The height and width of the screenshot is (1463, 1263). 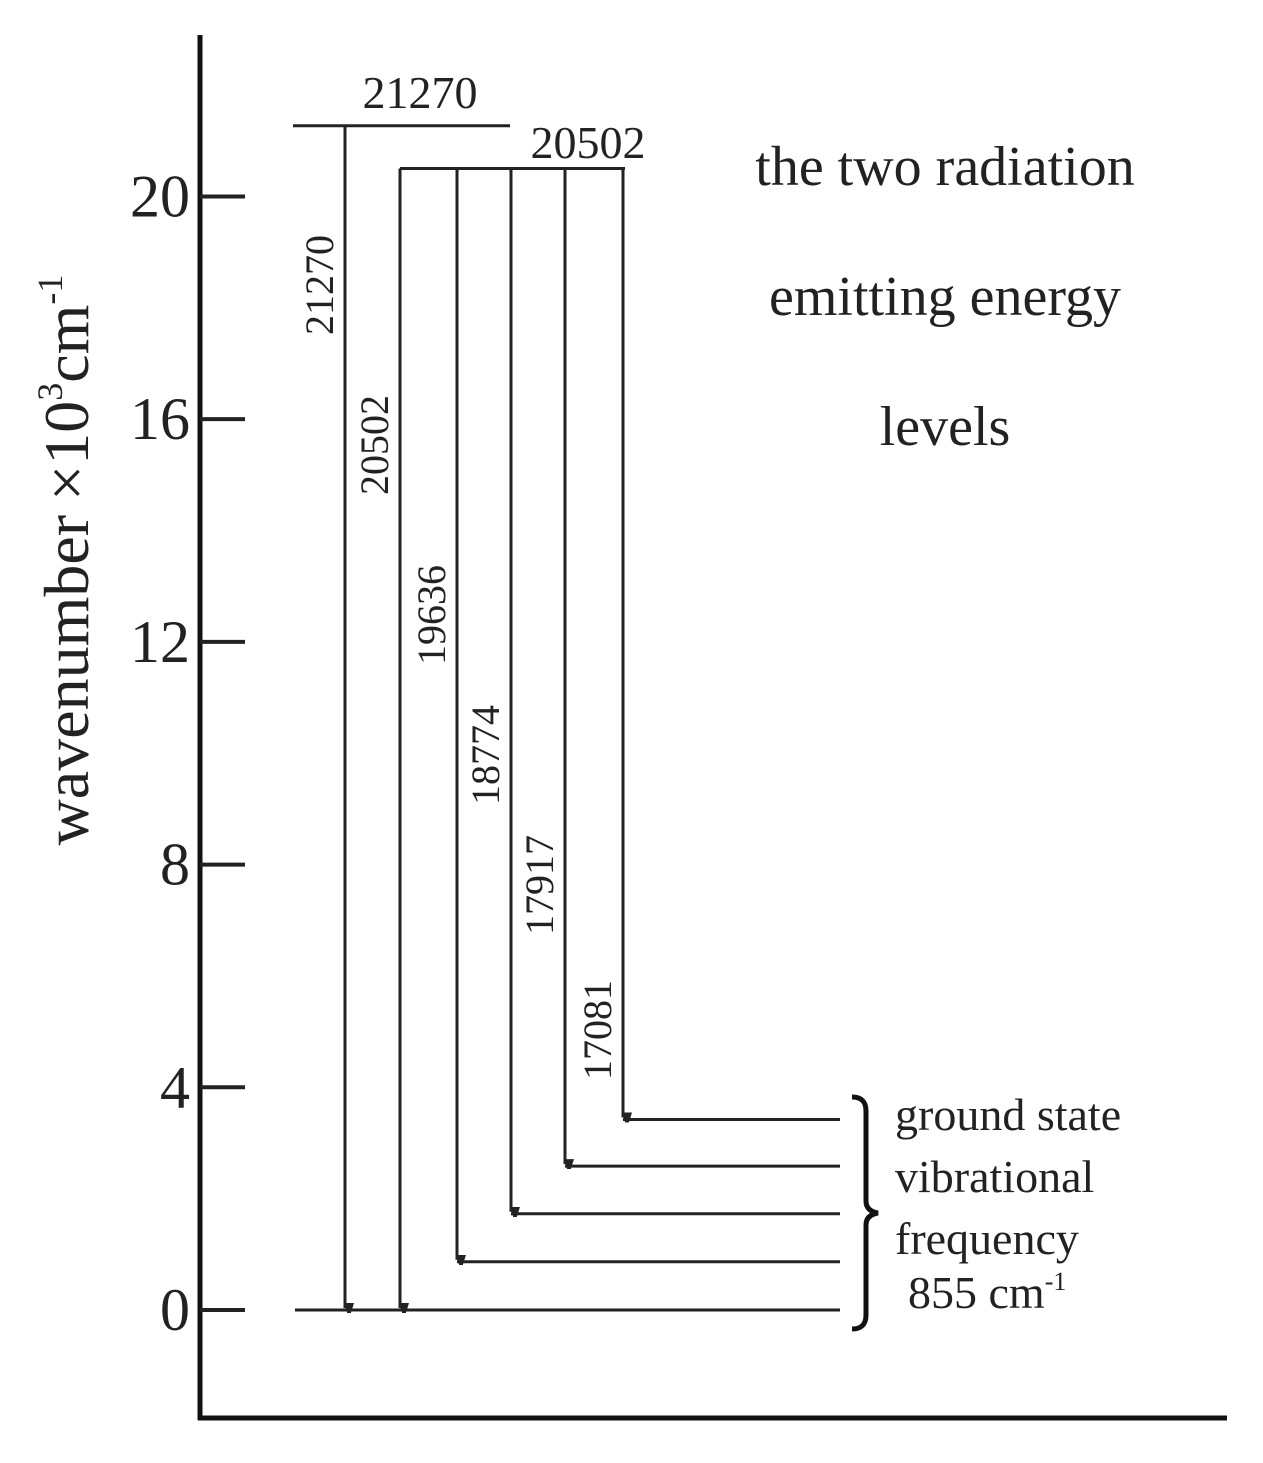 I want to click on title-line: levels, so click(x=945, y=427).